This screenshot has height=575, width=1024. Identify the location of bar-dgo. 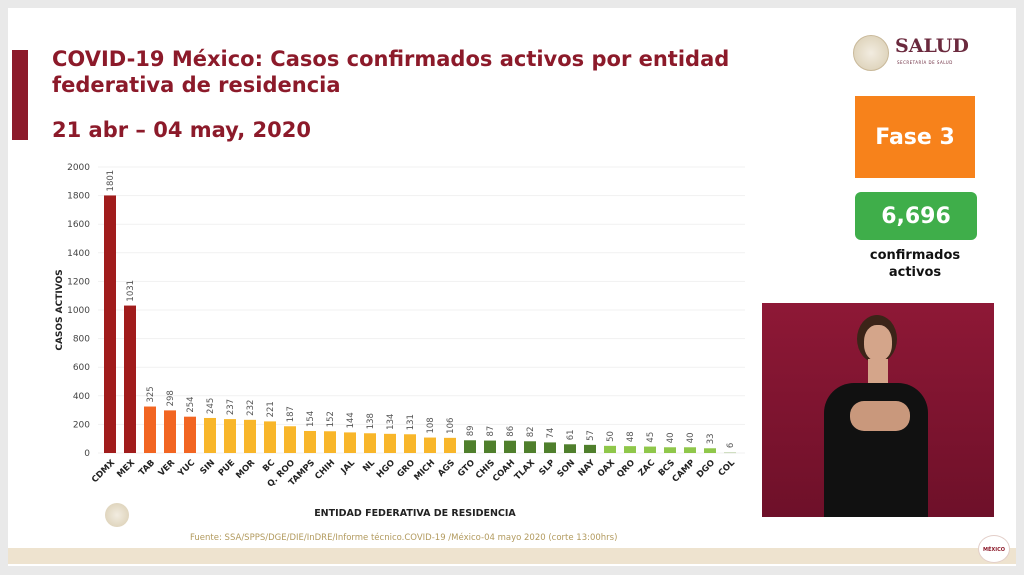
(710, 450).